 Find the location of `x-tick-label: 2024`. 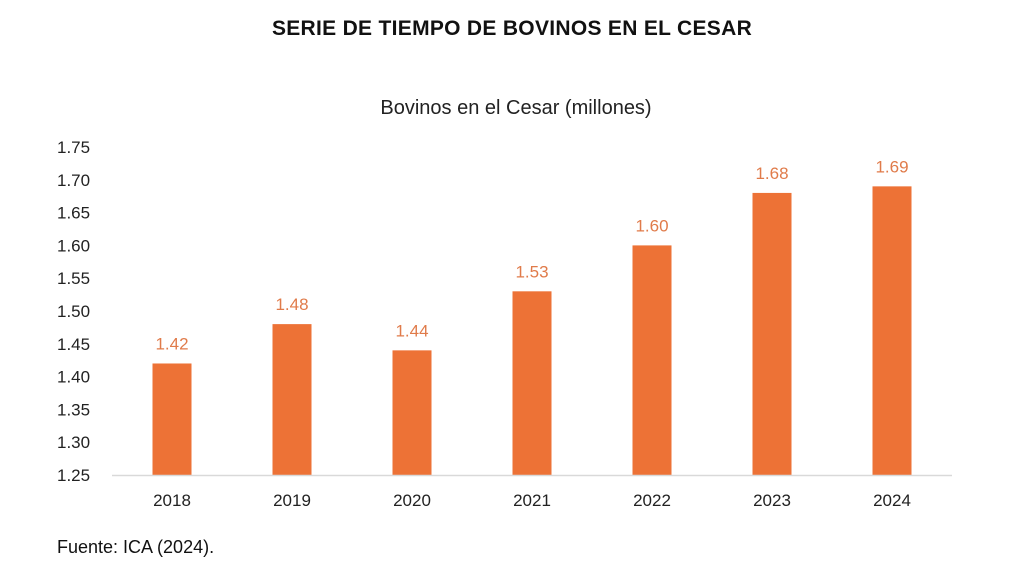

x-tick-label: 2024 is located at coordinates (892, 500).